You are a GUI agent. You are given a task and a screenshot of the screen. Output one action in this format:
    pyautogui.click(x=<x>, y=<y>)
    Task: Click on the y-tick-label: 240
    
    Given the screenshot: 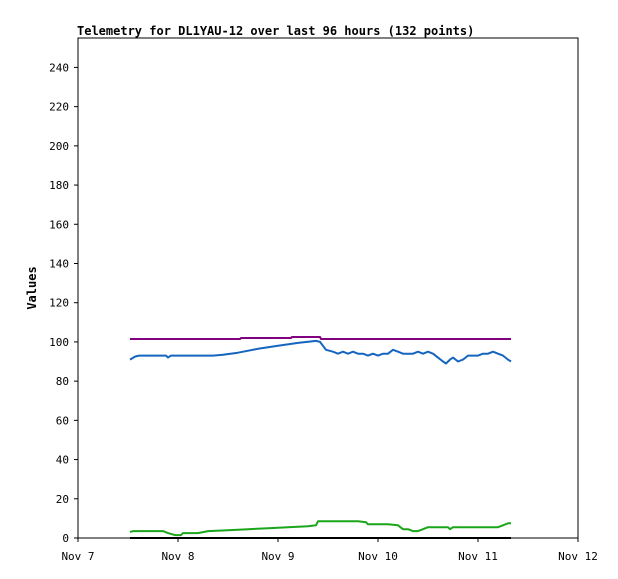 What is the action you would take?
    pyautogui.click(x=59, y=67)
    